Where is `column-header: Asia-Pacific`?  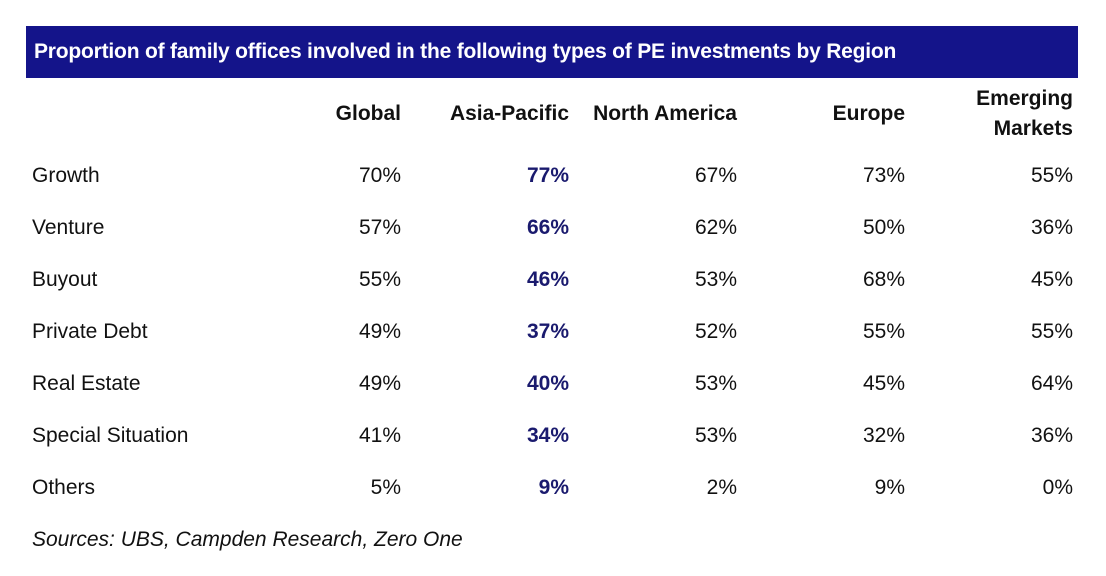
column-header: Asia-Pacific is located at coordinates (509, 113).